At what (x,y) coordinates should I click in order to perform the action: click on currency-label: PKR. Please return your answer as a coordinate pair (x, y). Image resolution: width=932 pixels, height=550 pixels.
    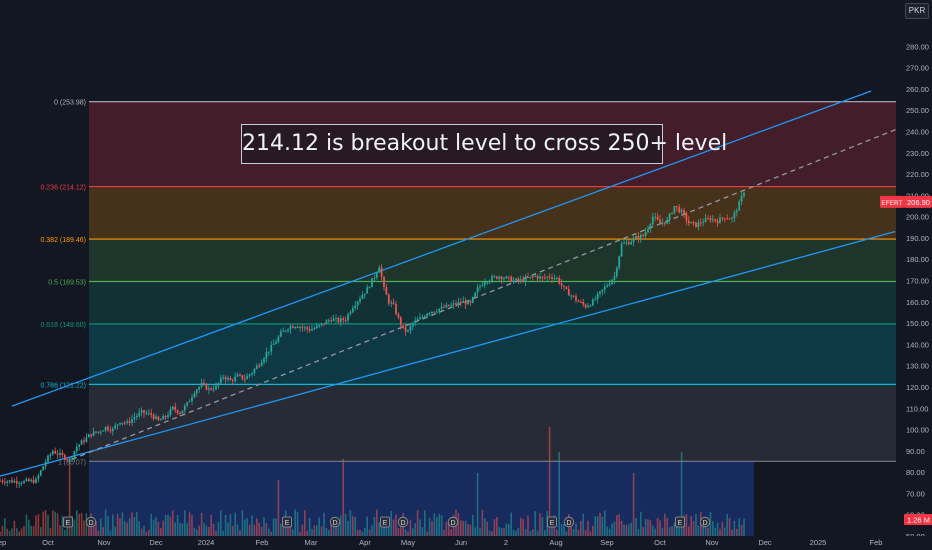
    Looking at the image, I should click on (917, 11).